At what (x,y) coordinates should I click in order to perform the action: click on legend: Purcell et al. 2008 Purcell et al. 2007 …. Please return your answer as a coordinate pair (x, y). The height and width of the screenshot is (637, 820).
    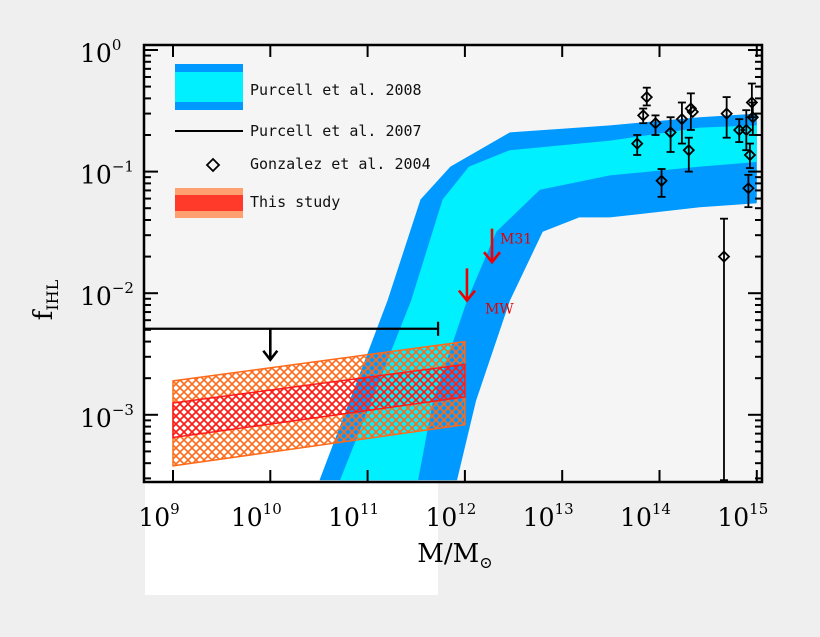
    Looking at the image, I should click on (303, 141).